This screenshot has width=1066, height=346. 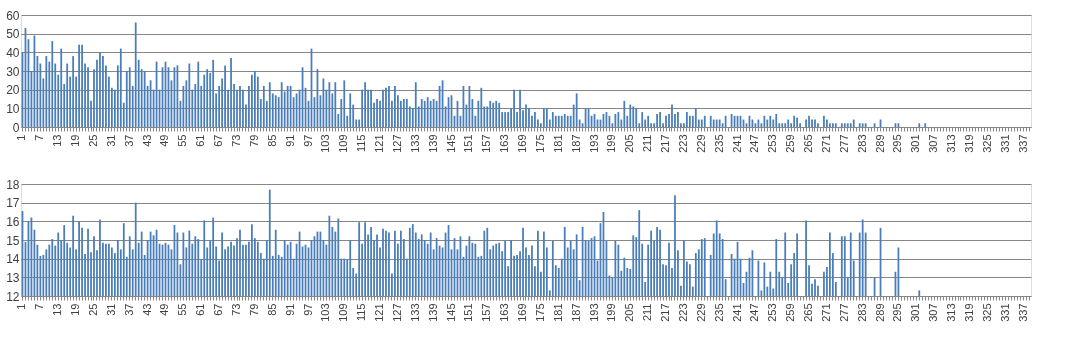 I want to click on y-tick-label: 15, so click(x=13, y=240).